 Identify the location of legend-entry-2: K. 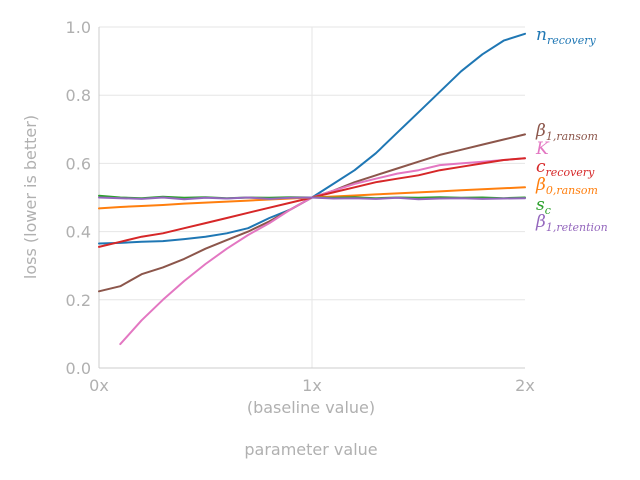
(542, 149).